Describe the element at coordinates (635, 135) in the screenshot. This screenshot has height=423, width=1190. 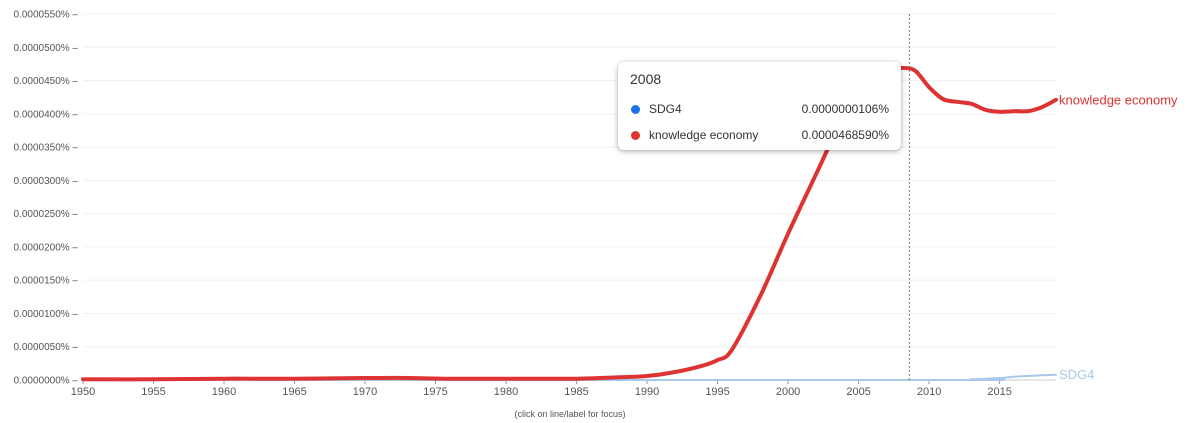
I see `knowledge-economy-dot-icon` at that location.